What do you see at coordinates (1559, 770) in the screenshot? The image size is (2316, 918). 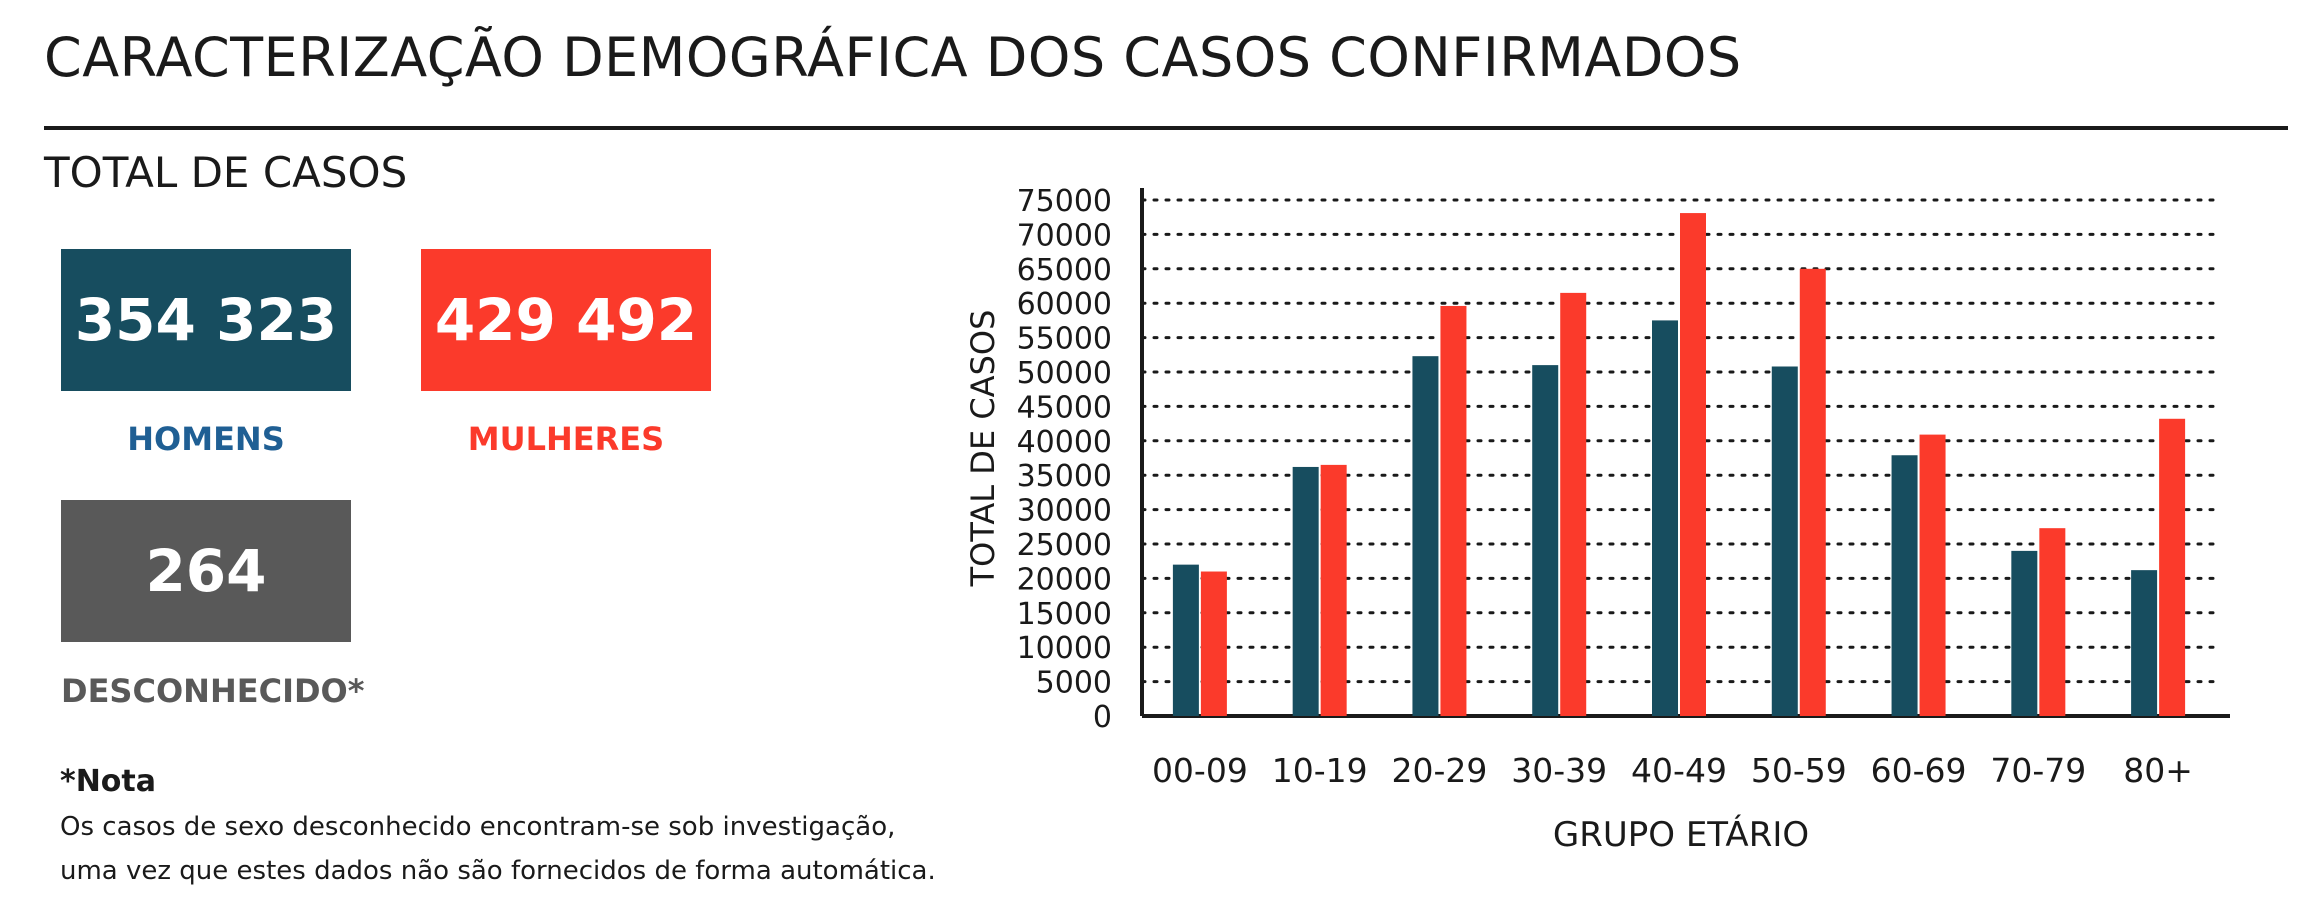 I see `x-tick-label: 30-39` at bounding box center [1559, 770].